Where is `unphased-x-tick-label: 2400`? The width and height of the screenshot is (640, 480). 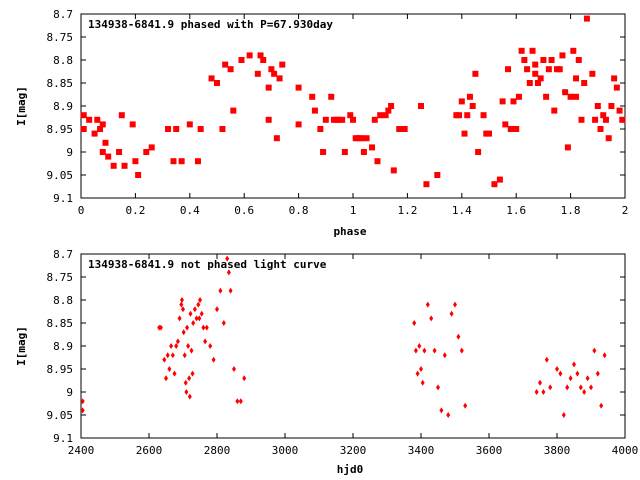
unphased-x-tick-label: 2400 is located at coordinates (81, 450).